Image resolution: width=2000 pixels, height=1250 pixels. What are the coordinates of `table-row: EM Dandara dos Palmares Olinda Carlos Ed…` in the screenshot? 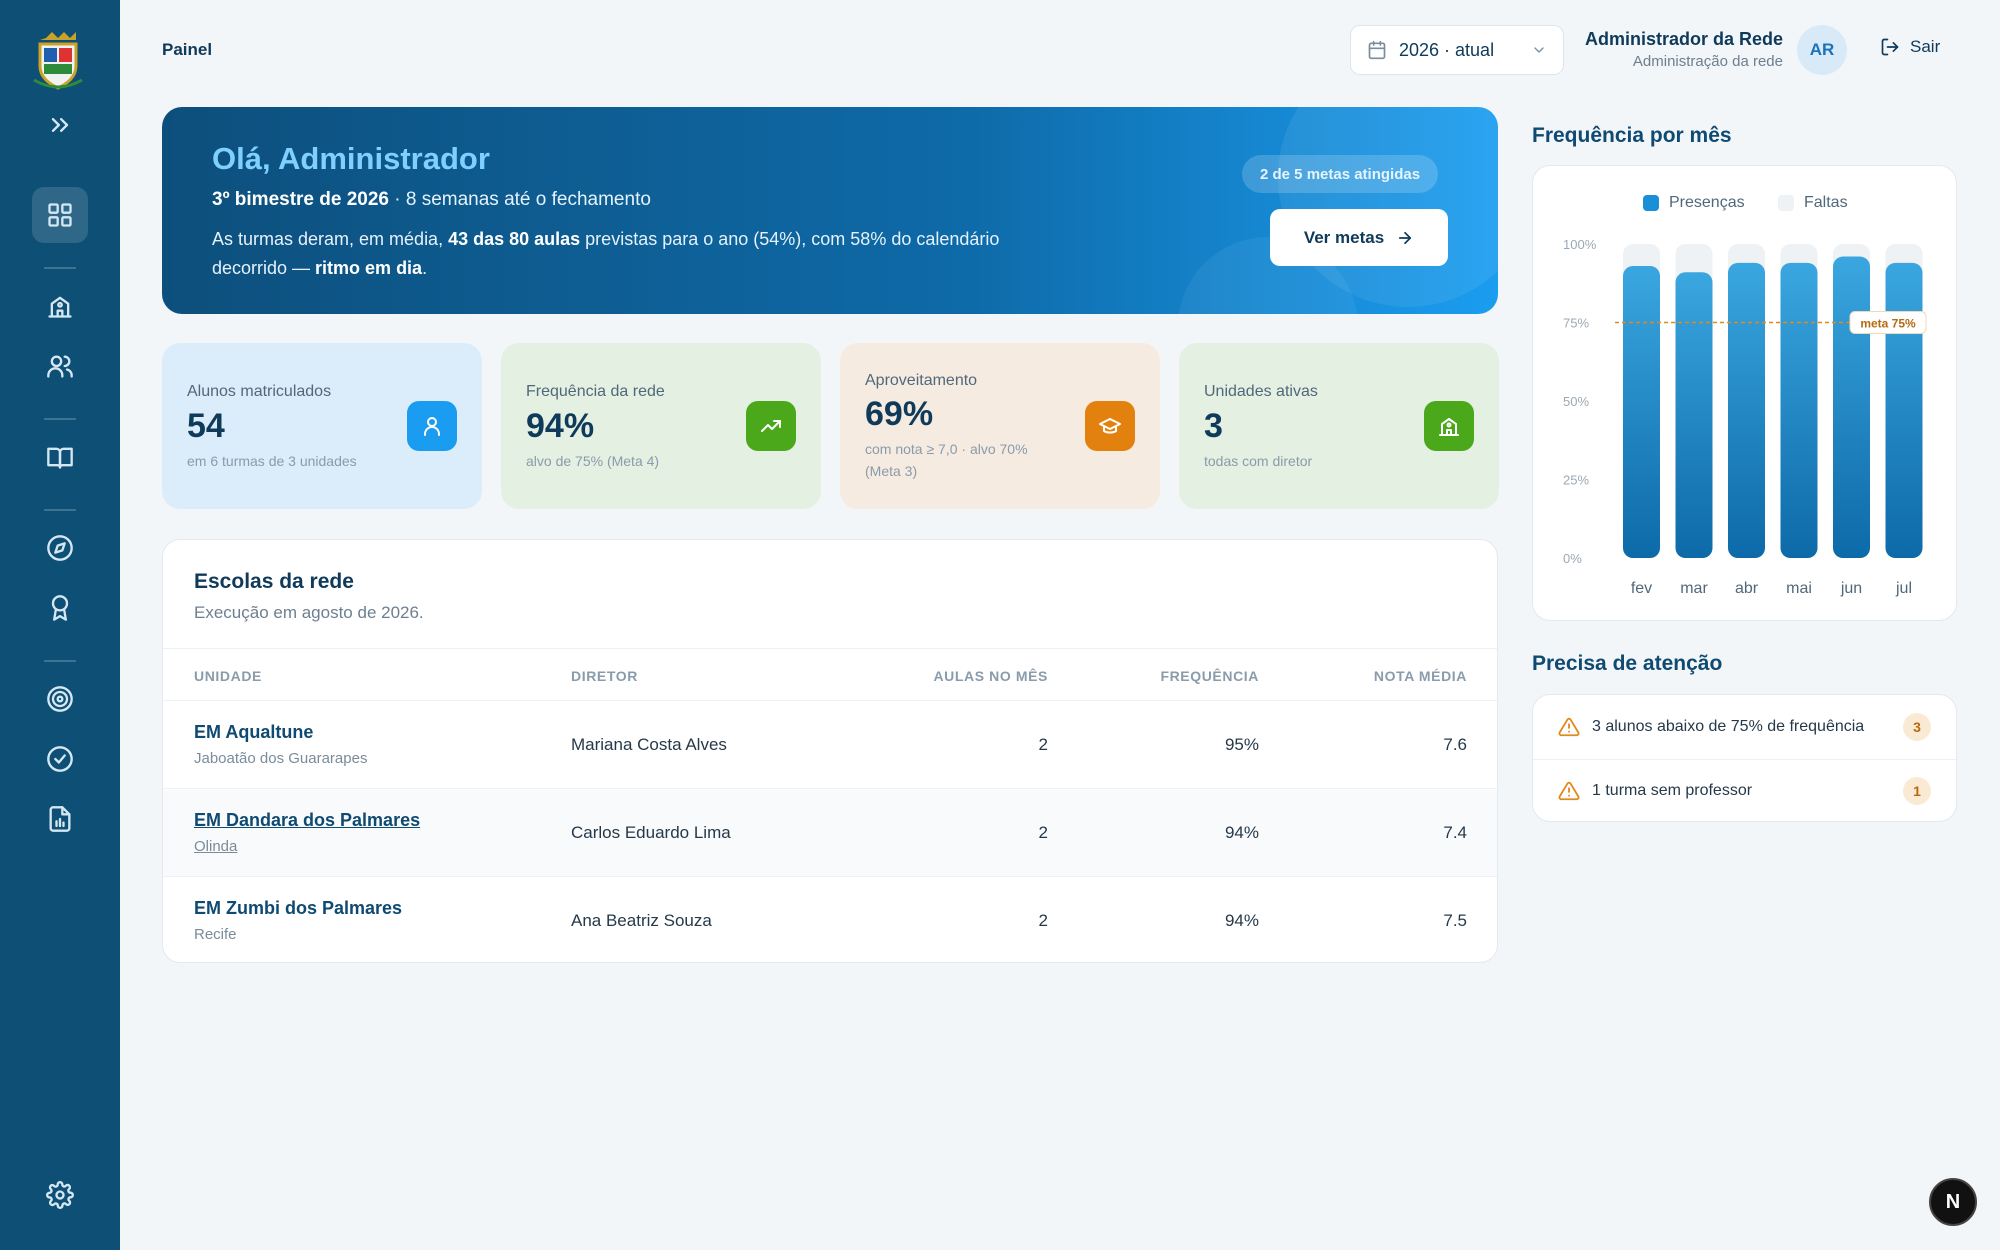 It's located at (830, 833).